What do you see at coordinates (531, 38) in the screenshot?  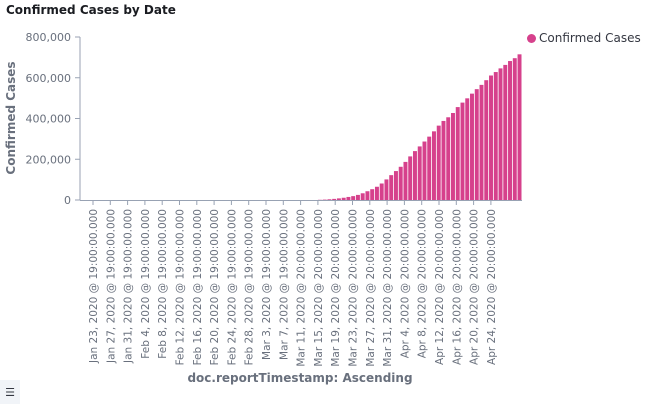 I see `legend-swatch` at bounding box center [531, 38].